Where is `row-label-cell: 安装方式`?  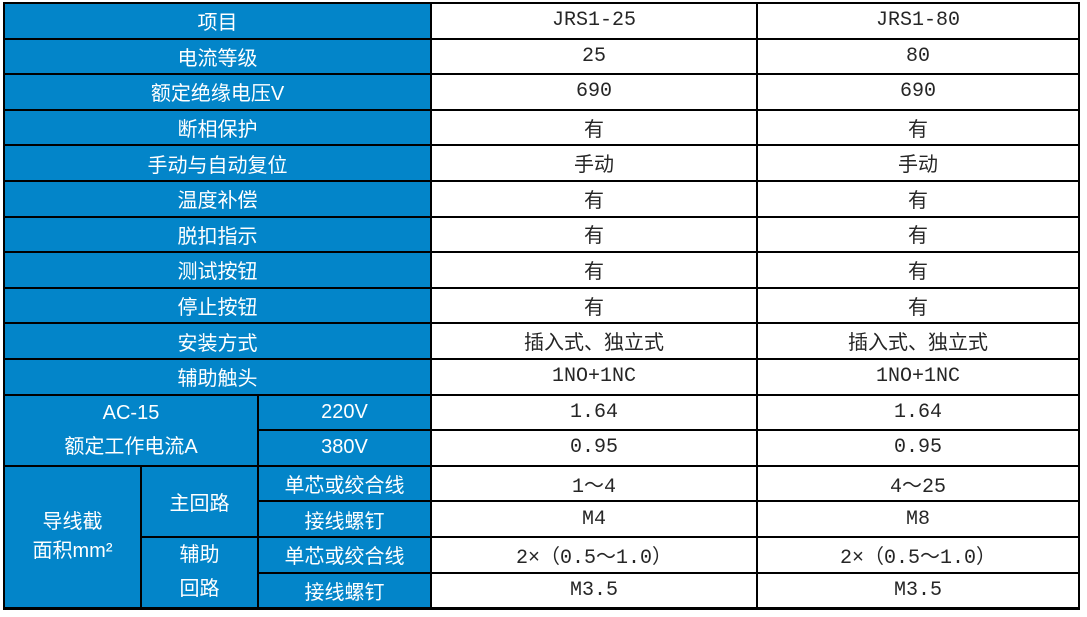 row-label-cell: 安装方式 is located at coordinates (217, 341).